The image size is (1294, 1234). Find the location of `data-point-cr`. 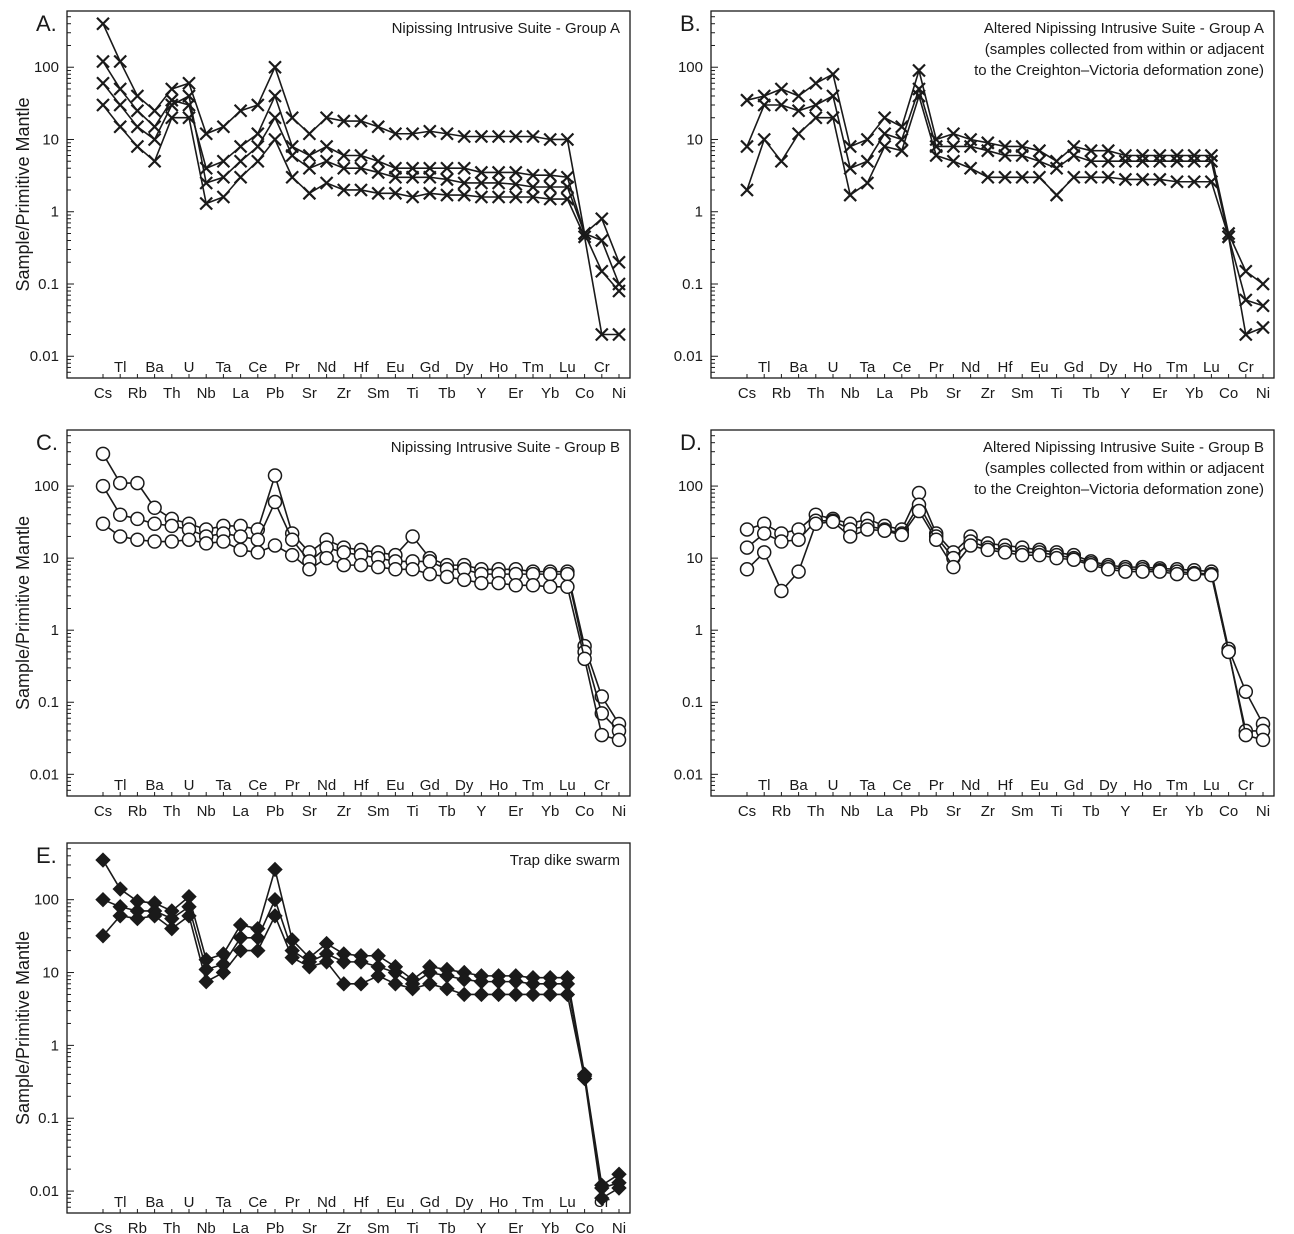

data-point-cr is located at coordinates (602, 240).